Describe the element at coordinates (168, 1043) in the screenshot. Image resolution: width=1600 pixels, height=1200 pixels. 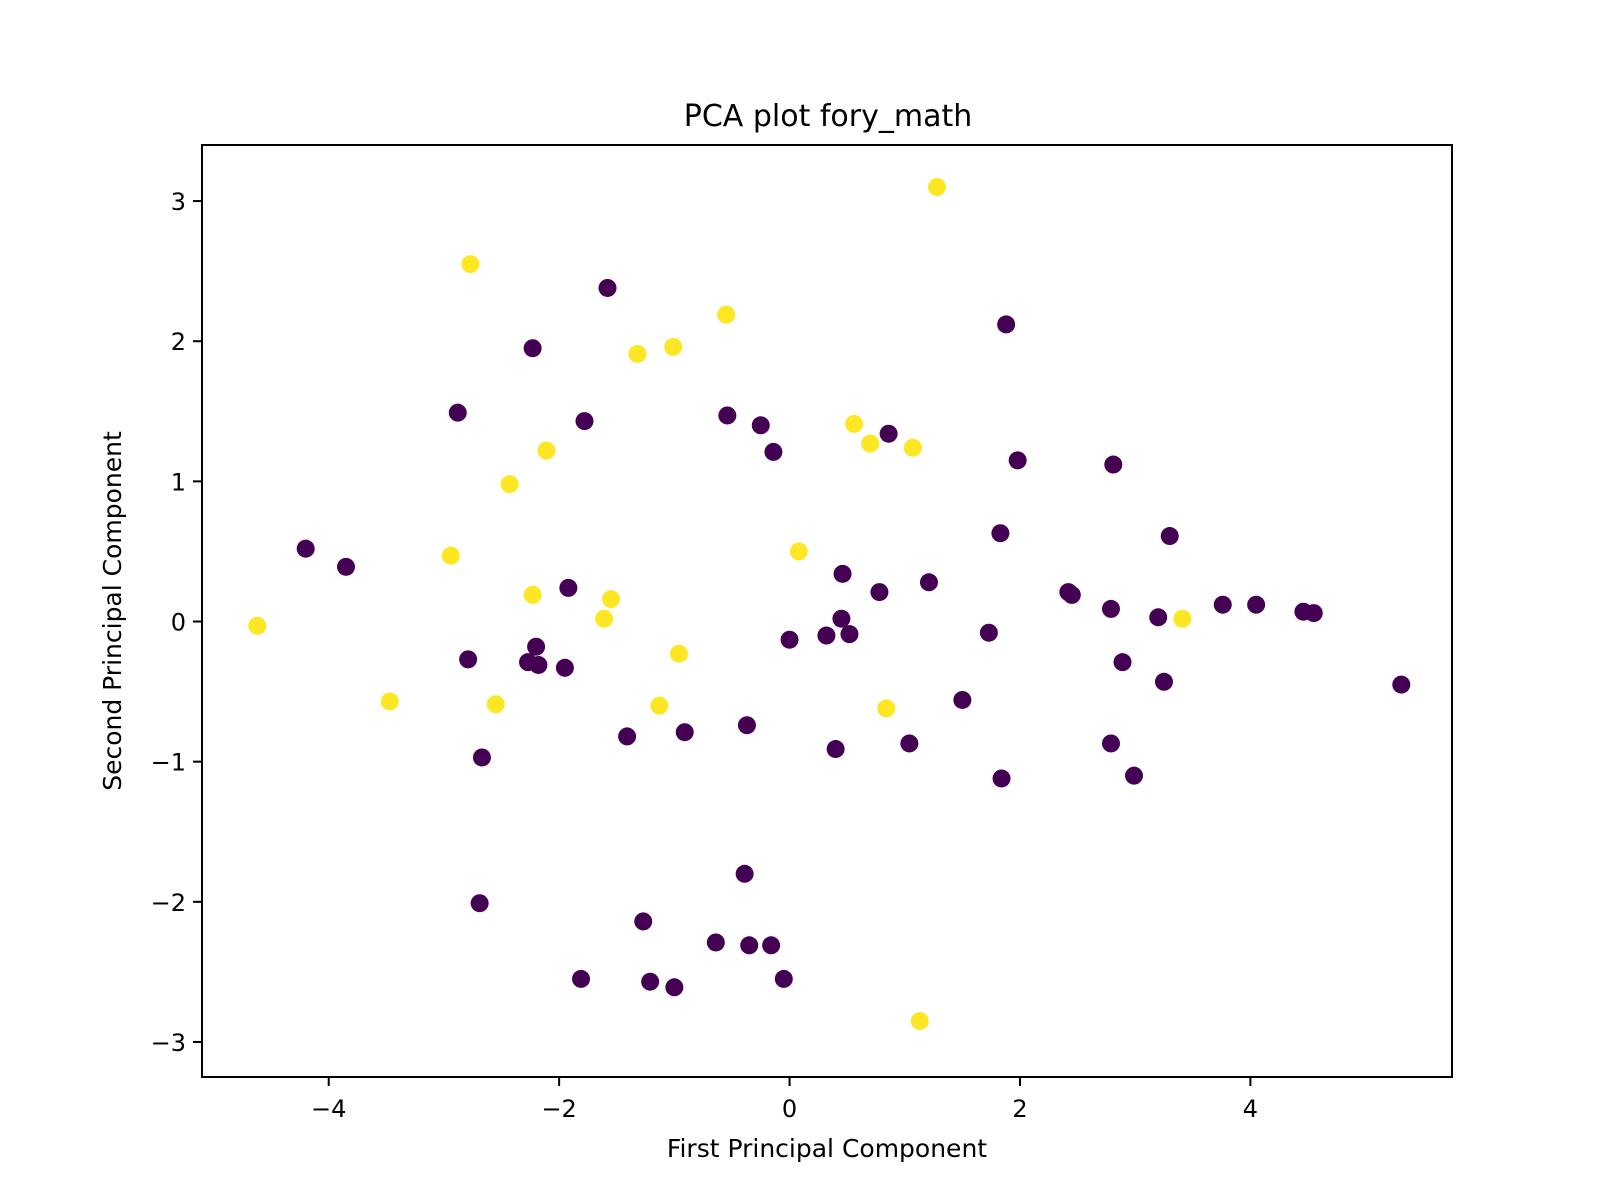
I see `y-tick-label: −3` at that location.